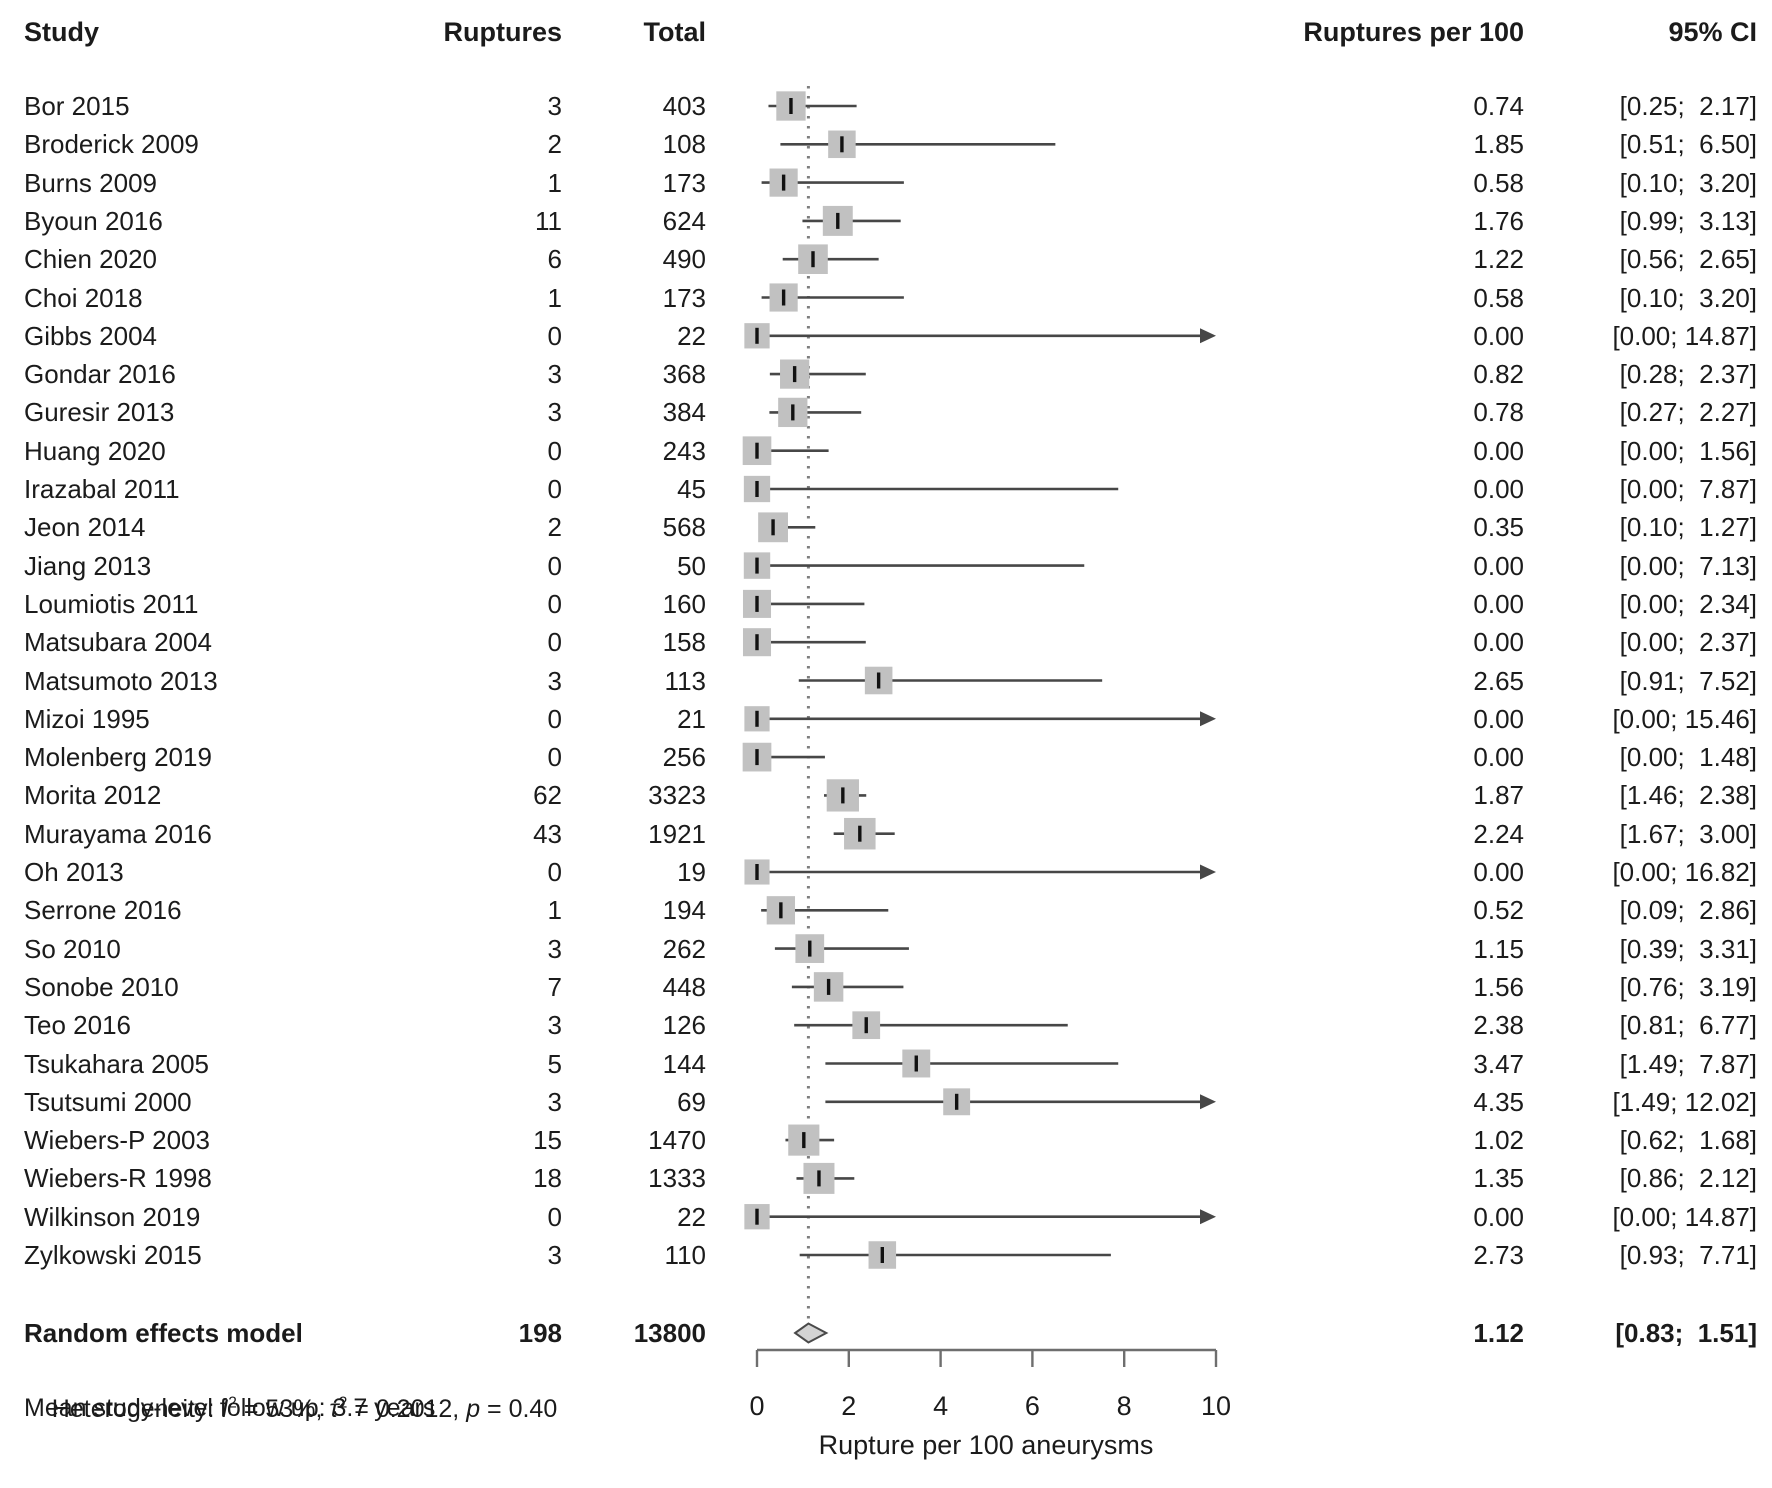 Image resolution: width=1772 pixels, height=1488 pixels. What do you see at coordinates (691, 1216) in the screenshot?
I see `study-total: 22` at bounding box center [691, 1216].